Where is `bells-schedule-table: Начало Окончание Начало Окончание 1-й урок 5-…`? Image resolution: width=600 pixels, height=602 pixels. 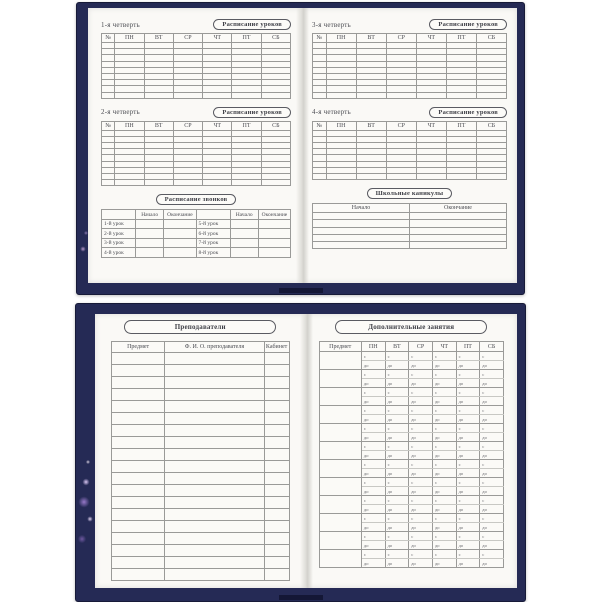 bells-schedule-table: Начало Окончание Начало Окончание 1-й урок 5-… is located at coordinates (196, 233).